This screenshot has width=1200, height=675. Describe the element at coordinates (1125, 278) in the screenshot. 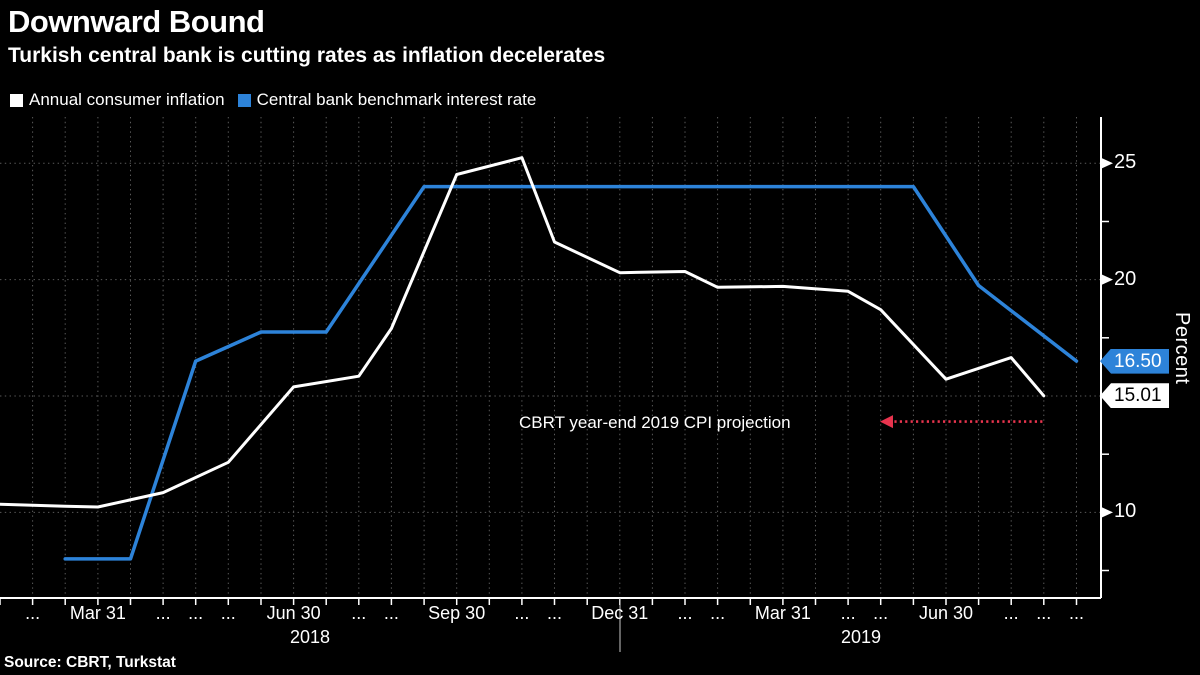

I see `y-axis-tick-label: 20` at that location.